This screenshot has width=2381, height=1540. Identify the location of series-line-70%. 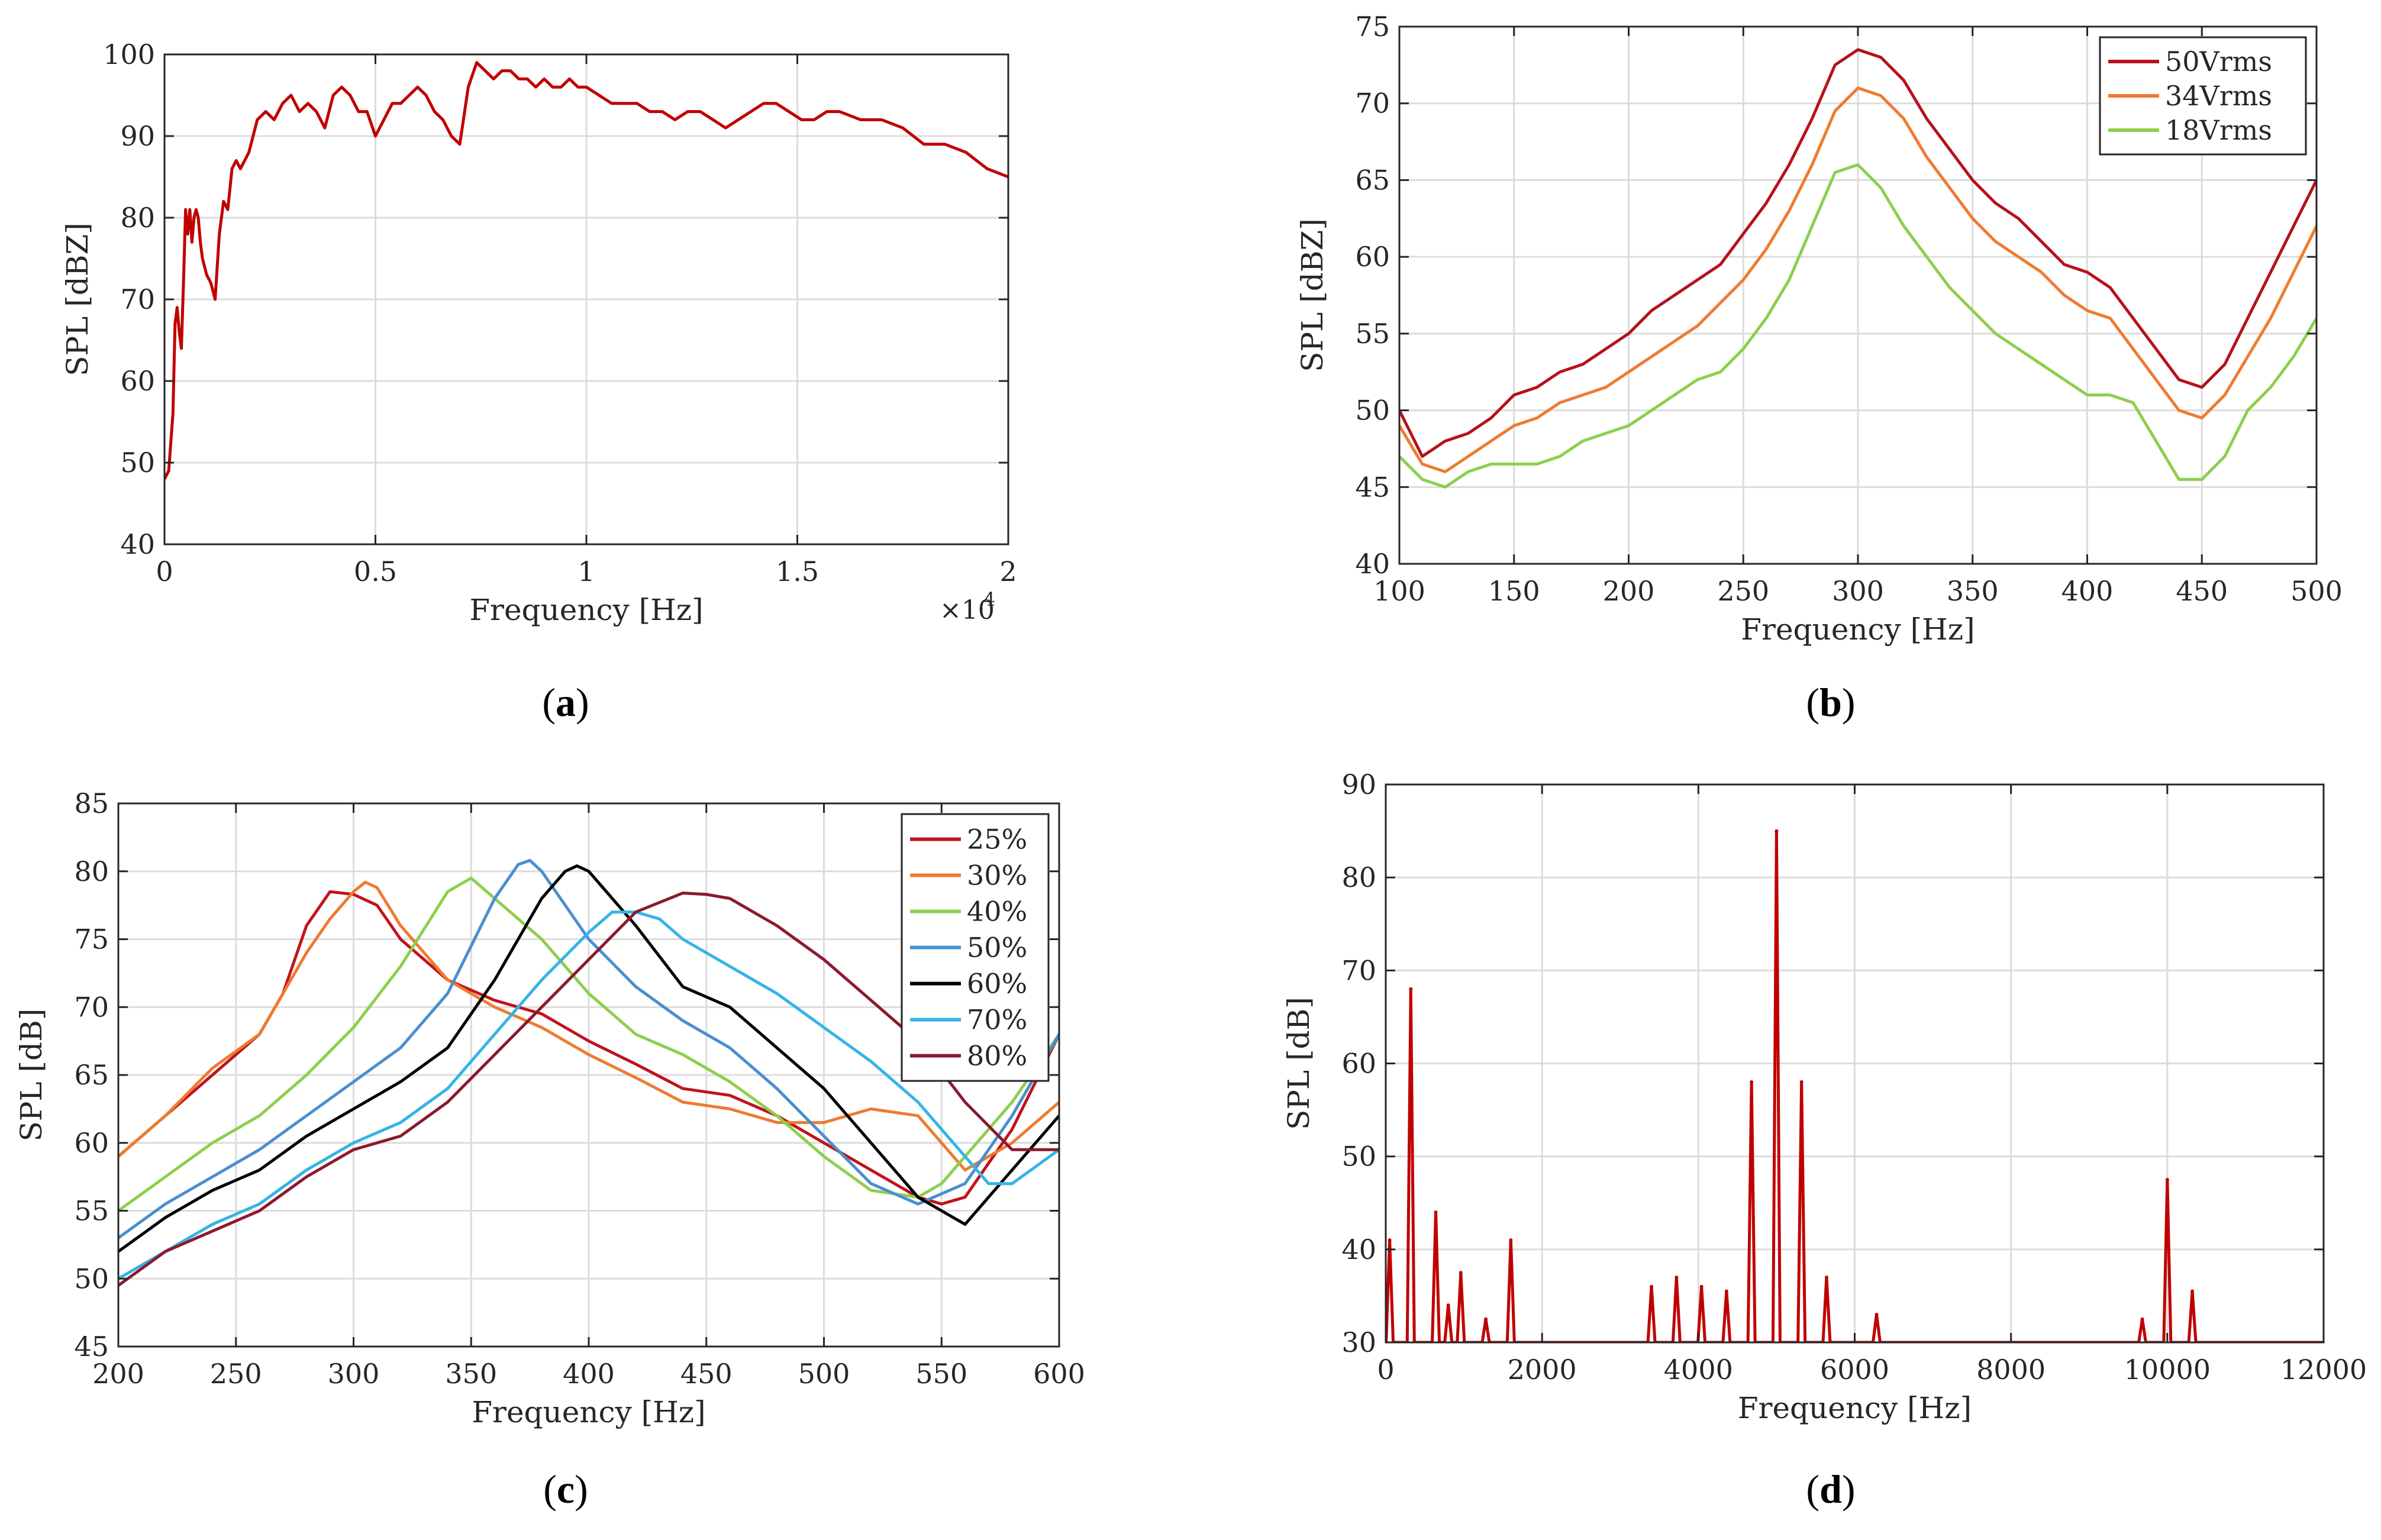
(588, 1095).